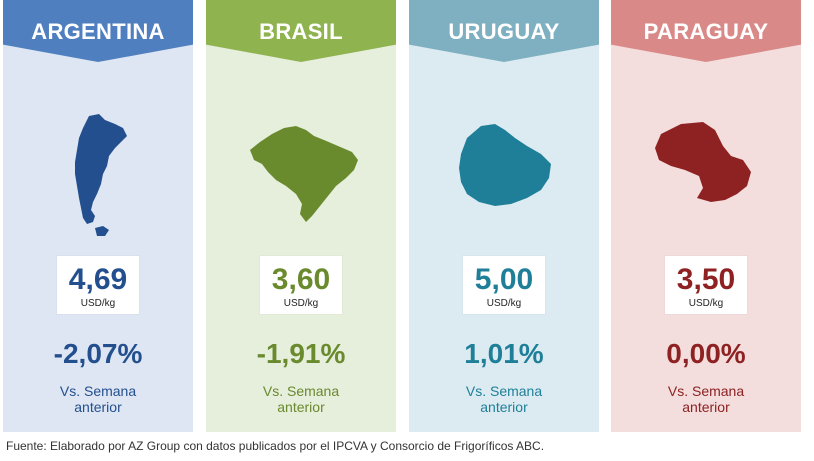  I want to click on paraguay-map-icon, so click(703, 162).